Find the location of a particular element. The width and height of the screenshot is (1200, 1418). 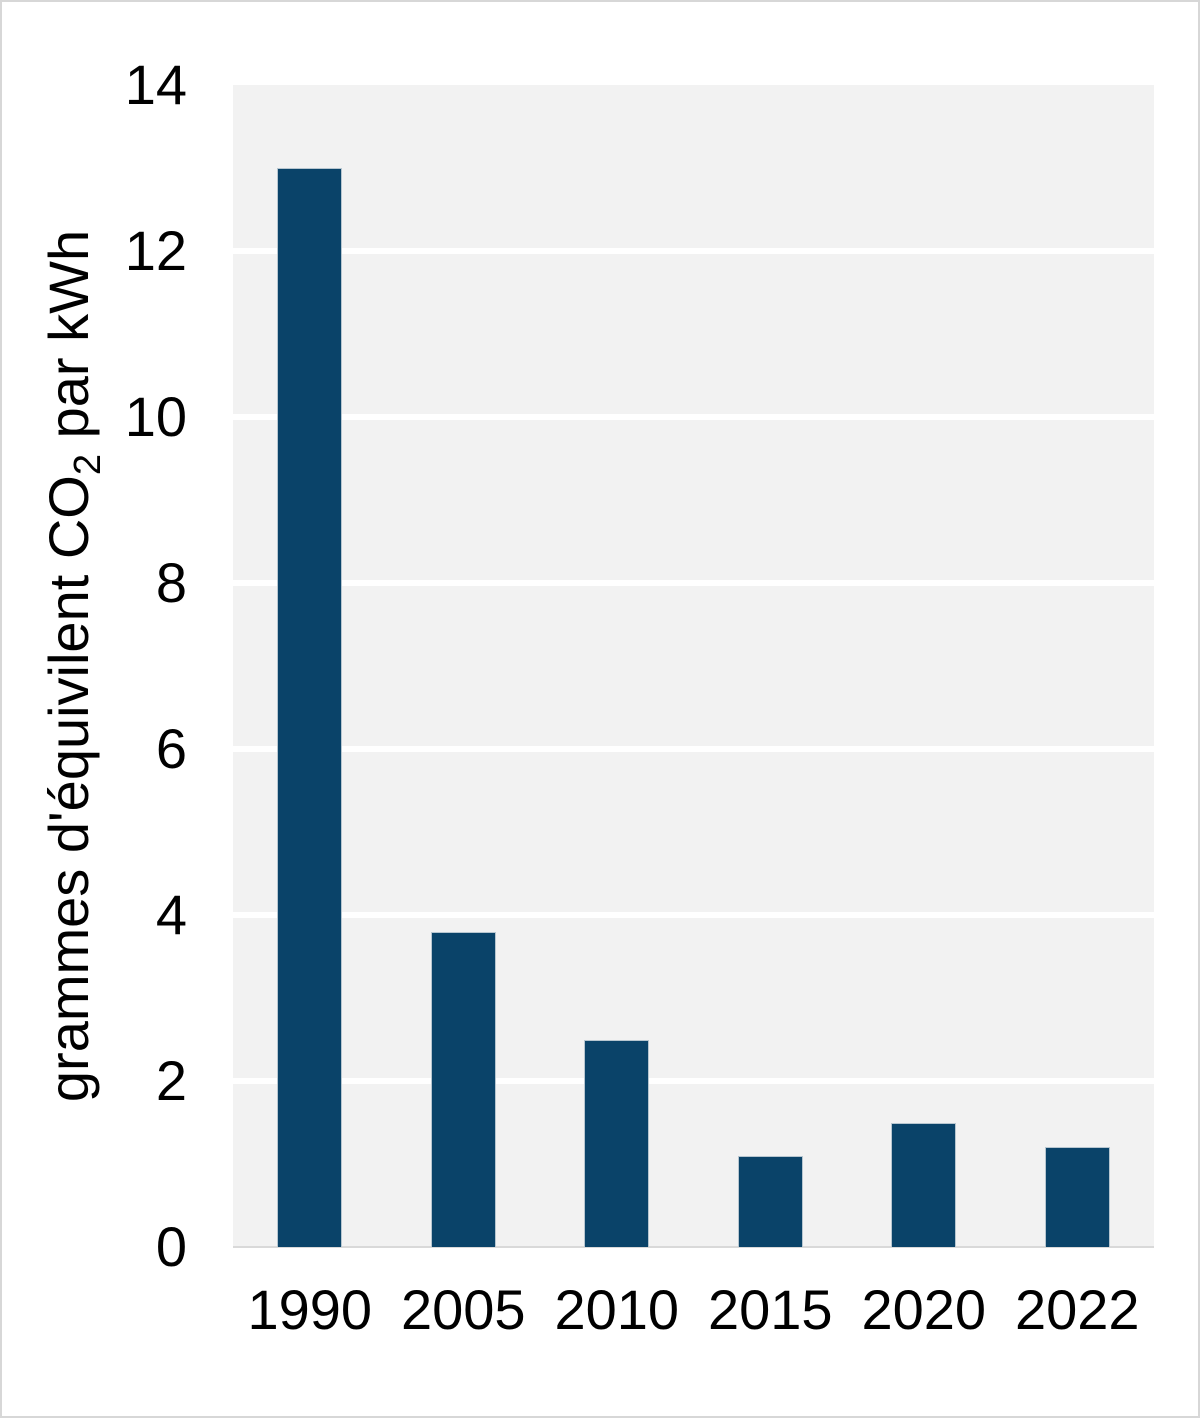

y-tick-label-8: 8 is located at coordinates (171, 582).